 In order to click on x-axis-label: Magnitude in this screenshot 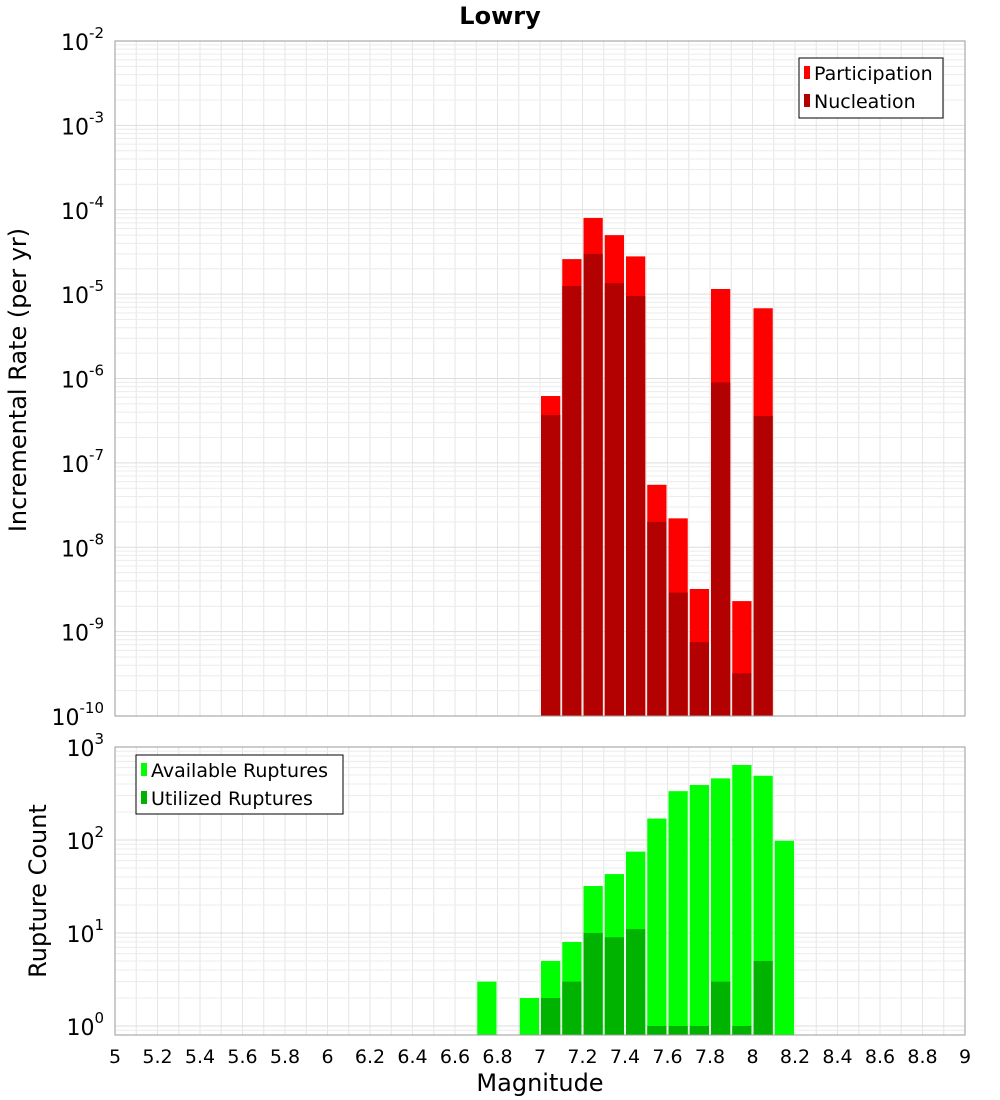, I will do `click(539, 1083)`.